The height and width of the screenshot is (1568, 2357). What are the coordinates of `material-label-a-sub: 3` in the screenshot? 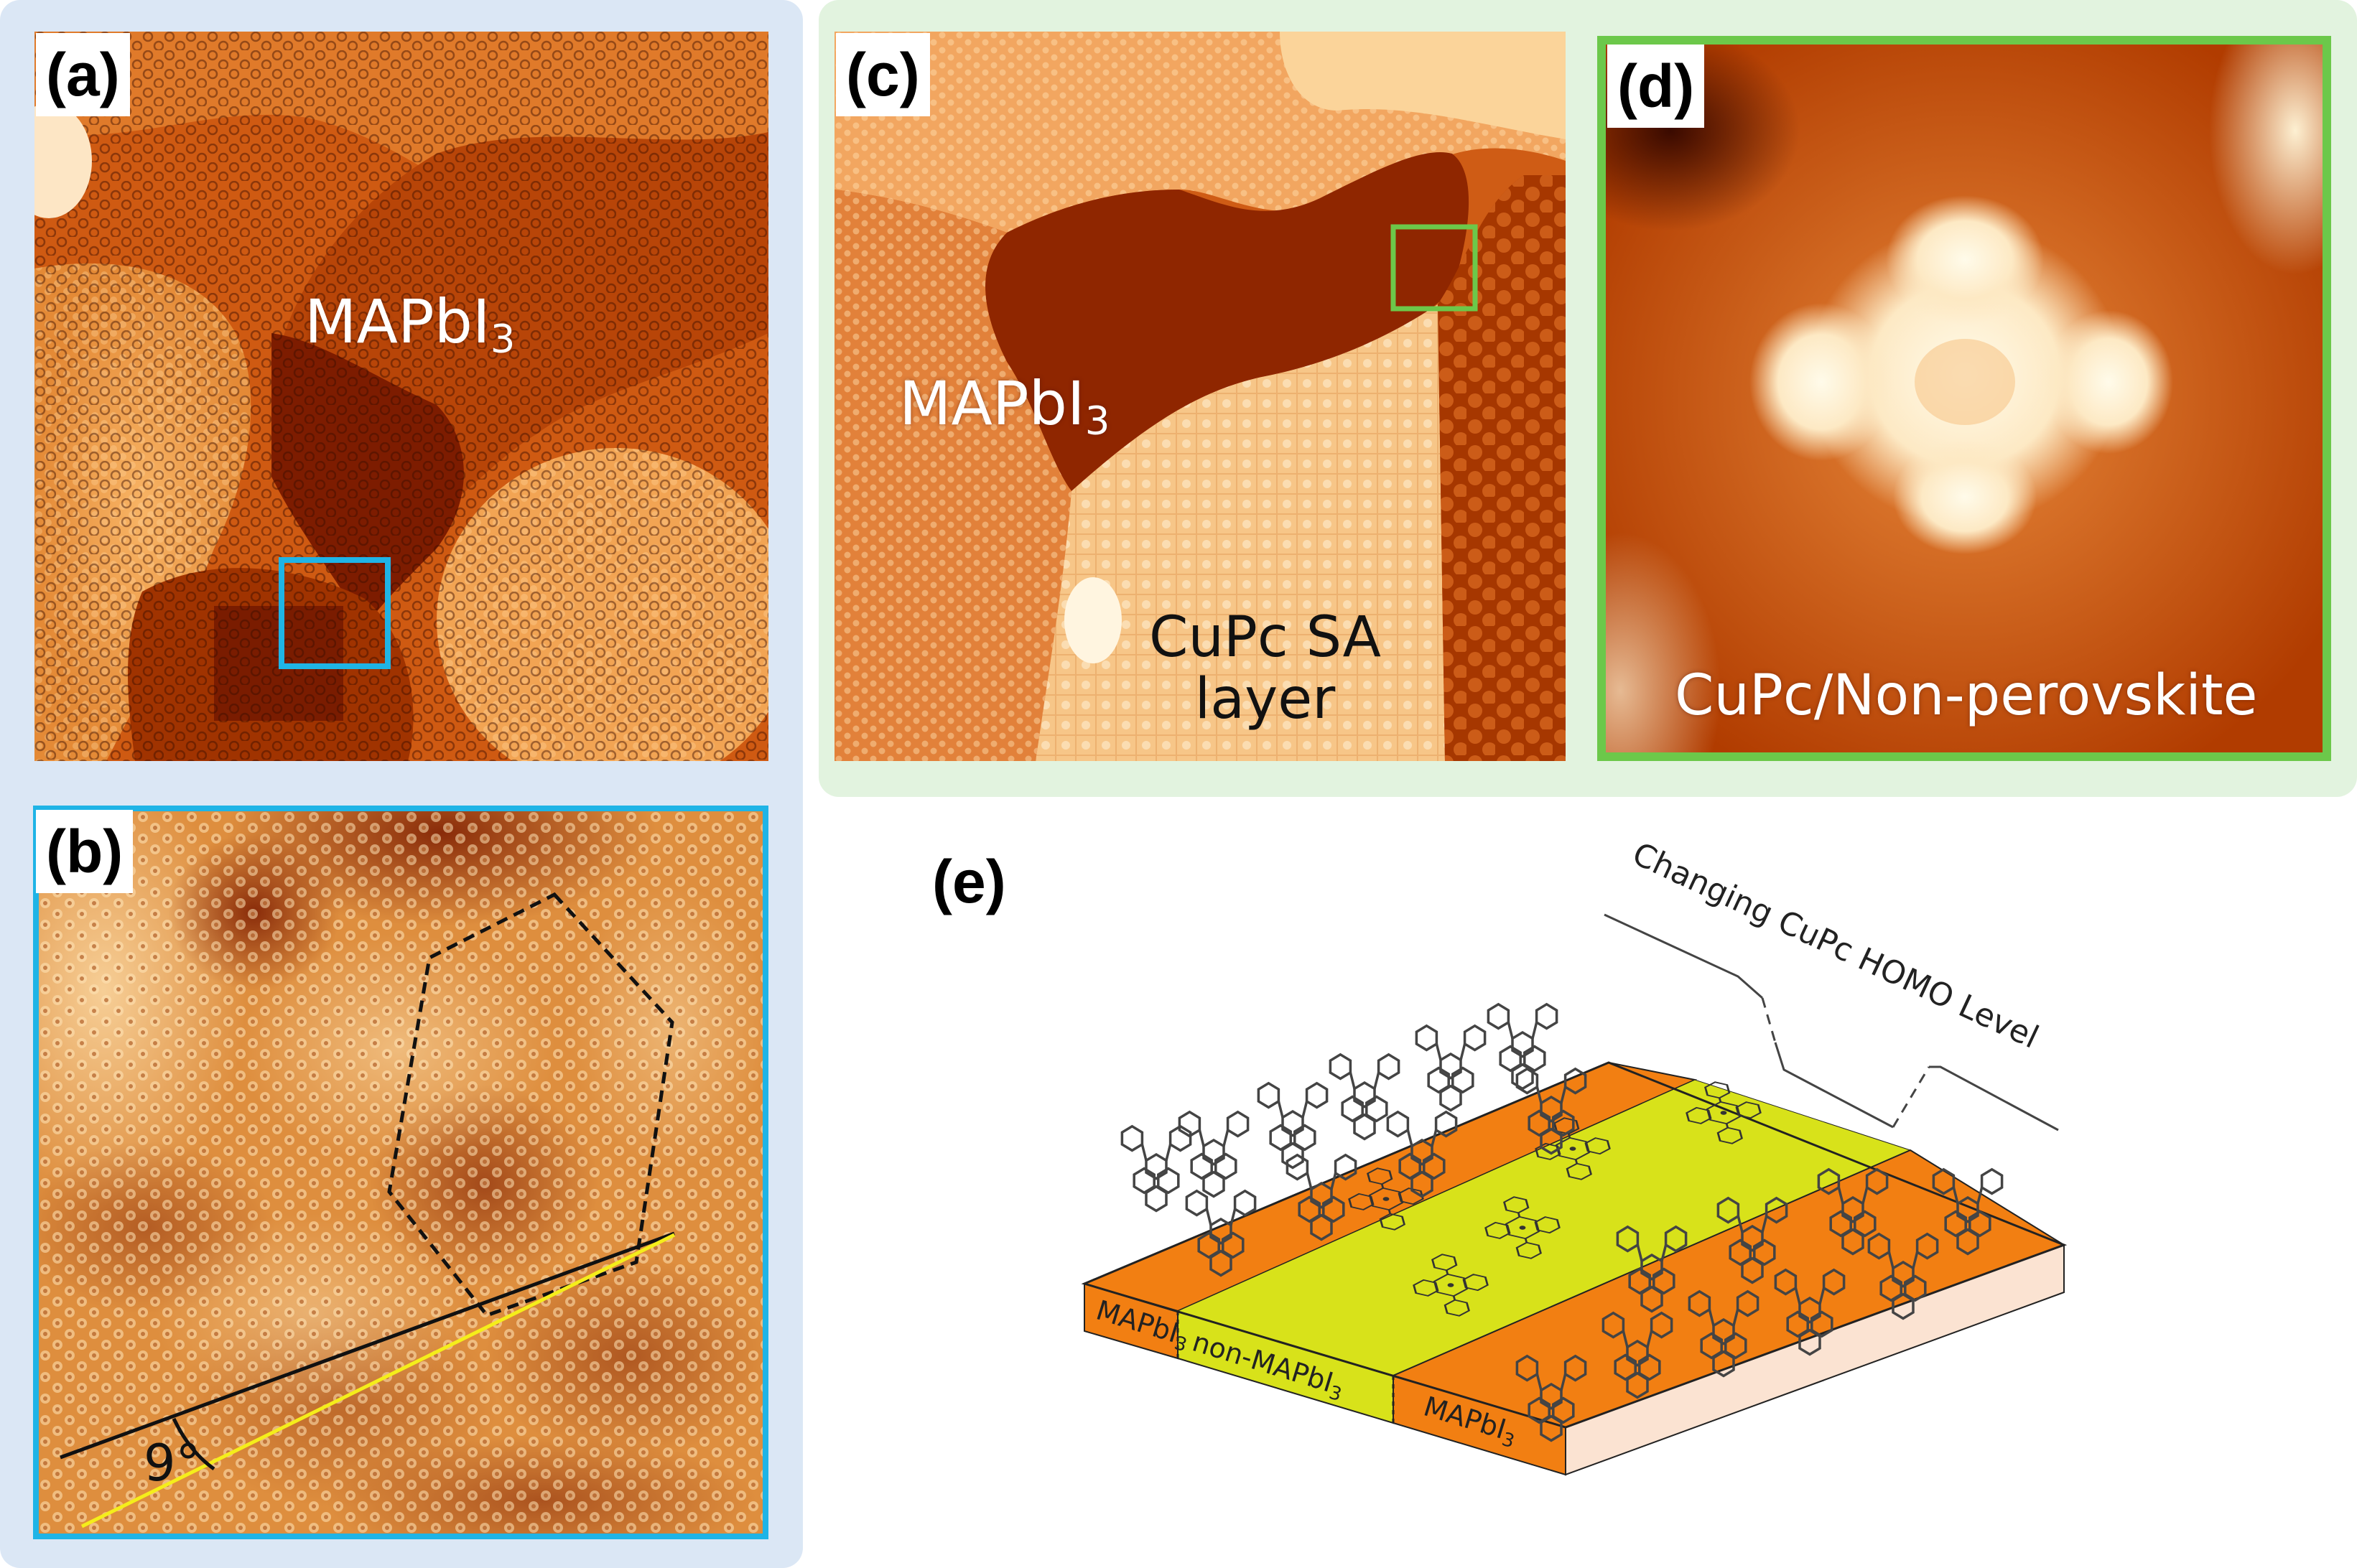 It's located at (503, 338).